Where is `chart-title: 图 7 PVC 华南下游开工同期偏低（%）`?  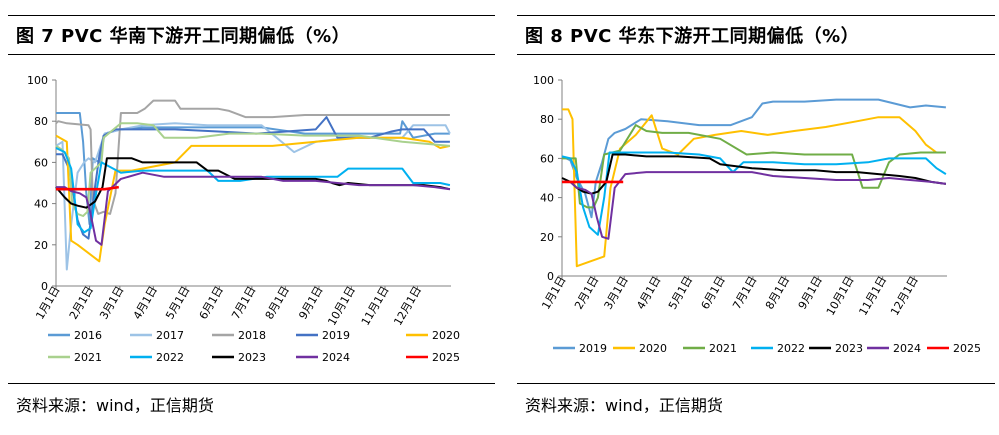
chart-title: 图 7 PVC 华南下游开工同期偏低（%） is located at coordinates (183, 36).